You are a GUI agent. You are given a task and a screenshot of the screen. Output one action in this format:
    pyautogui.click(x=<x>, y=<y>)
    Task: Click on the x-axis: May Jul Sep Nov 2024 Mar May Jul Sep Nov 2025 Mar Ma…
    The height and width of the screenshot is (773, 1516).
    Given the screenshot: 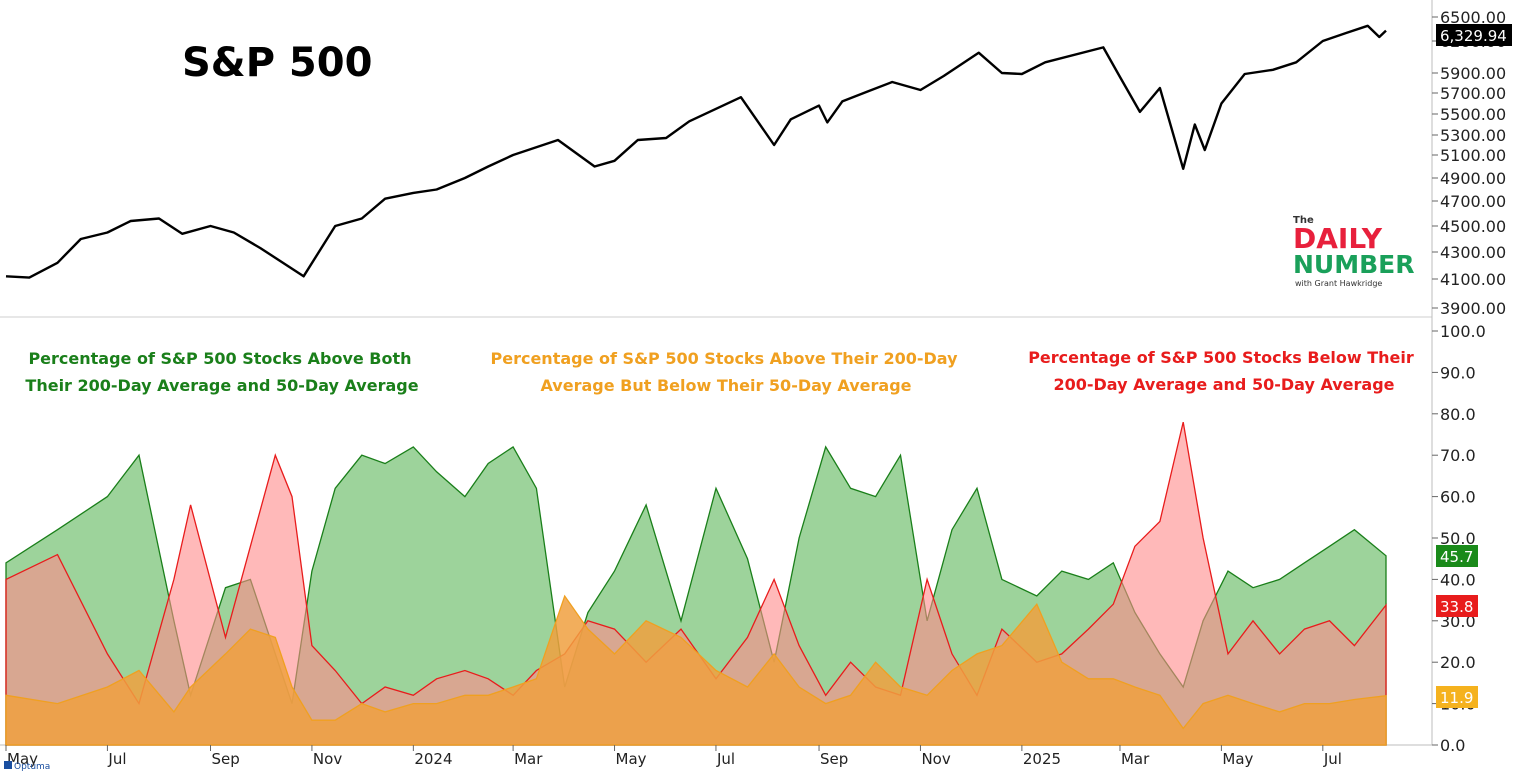 What is the action you would take?
    pyautogui.click(x=673, y=756)
    